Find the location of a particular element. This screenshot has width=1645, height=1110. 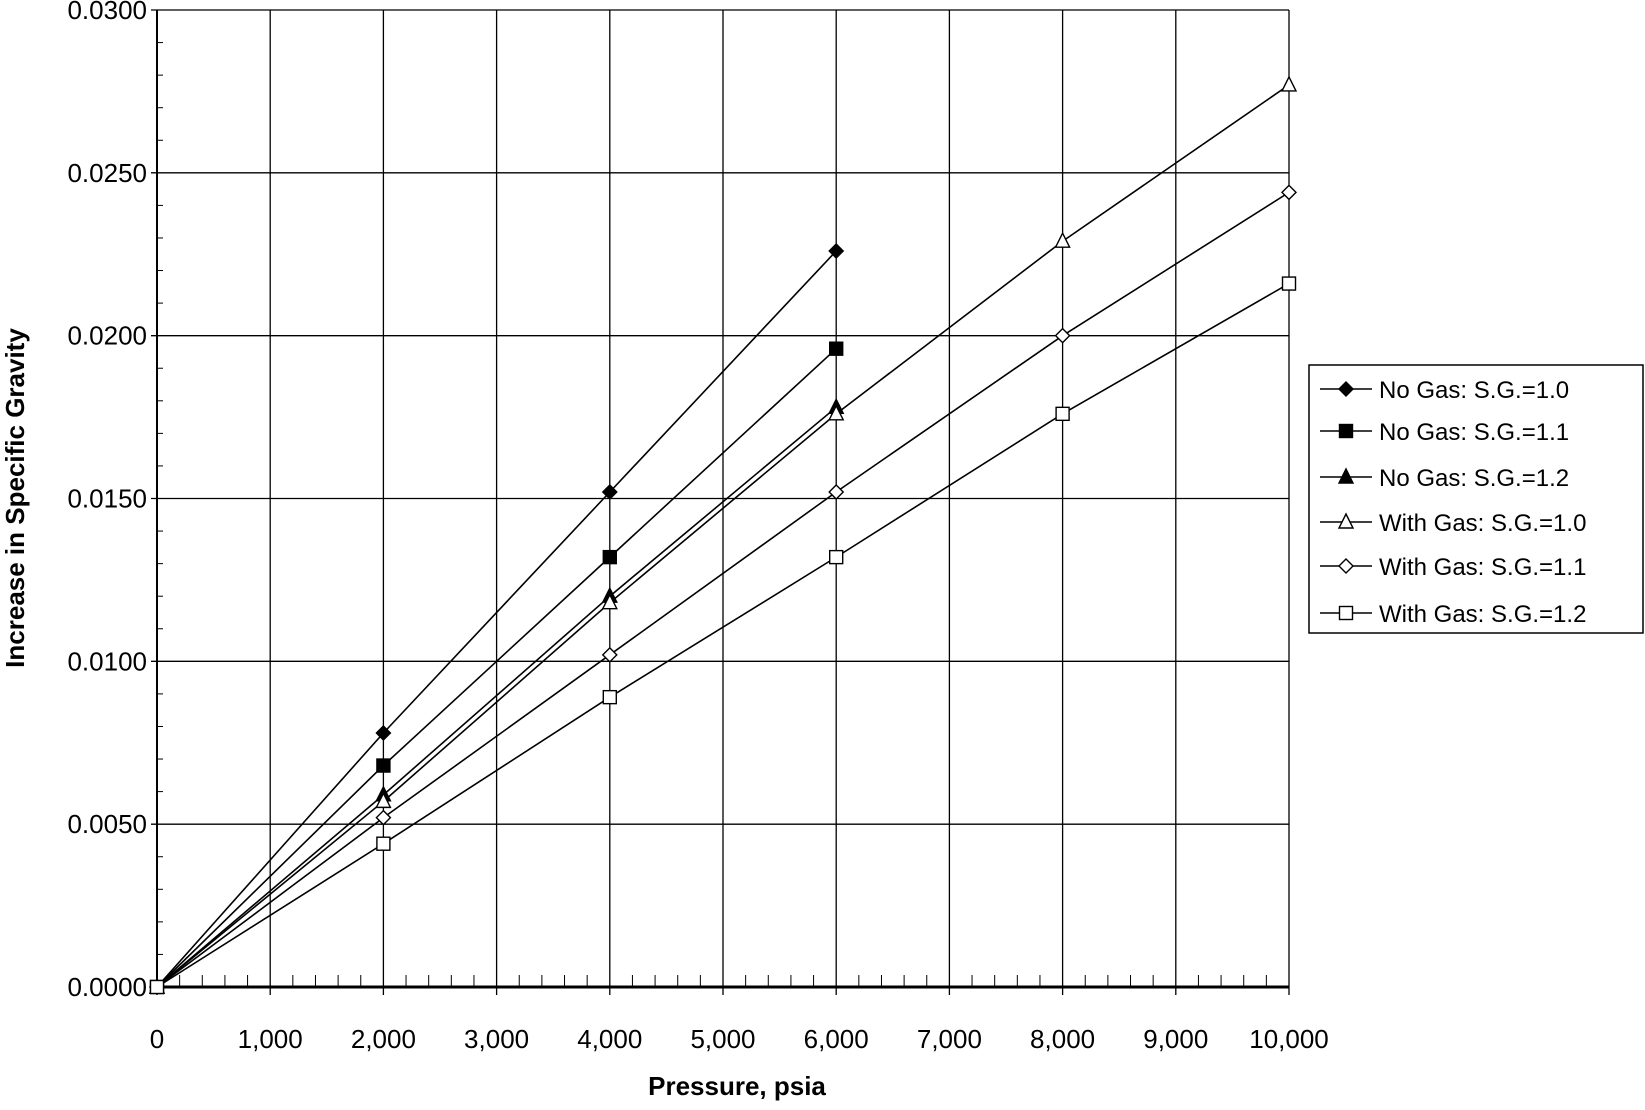

legend-label: No Gas: S.G.=1.1 is located at coordinates (1474, 432).